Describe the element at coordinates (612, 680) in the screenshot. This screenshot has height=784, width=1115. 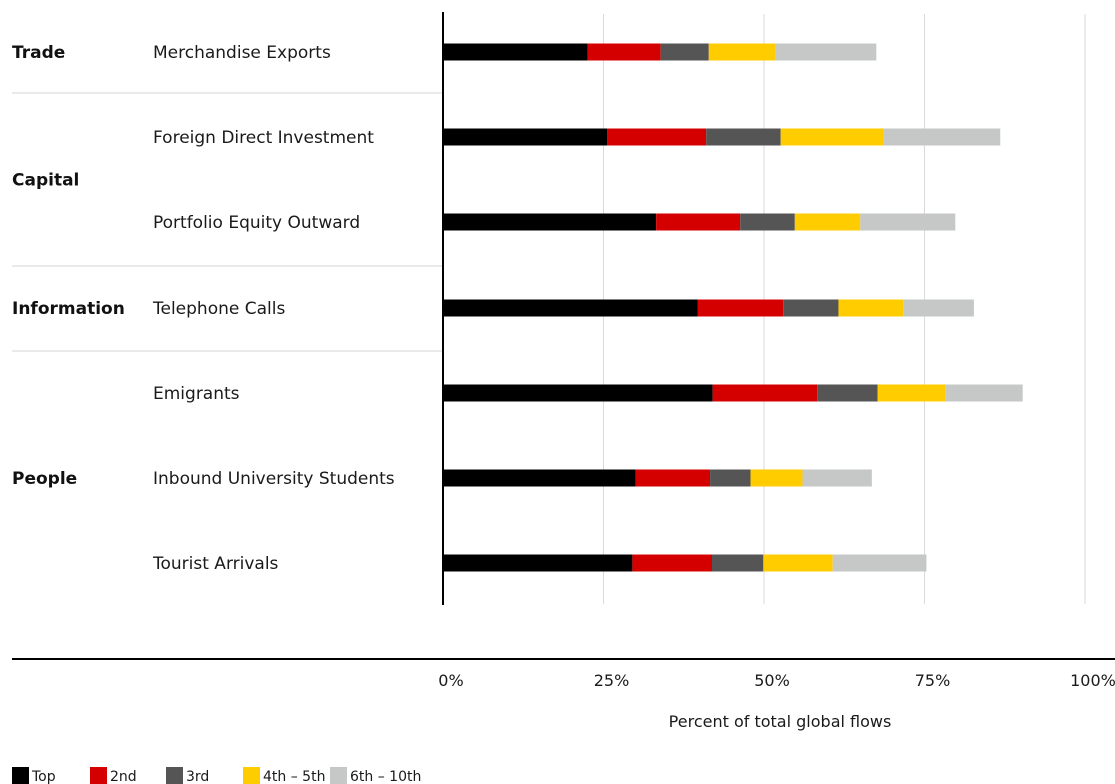
I see `x-tick-label-1: 25%` at that location.